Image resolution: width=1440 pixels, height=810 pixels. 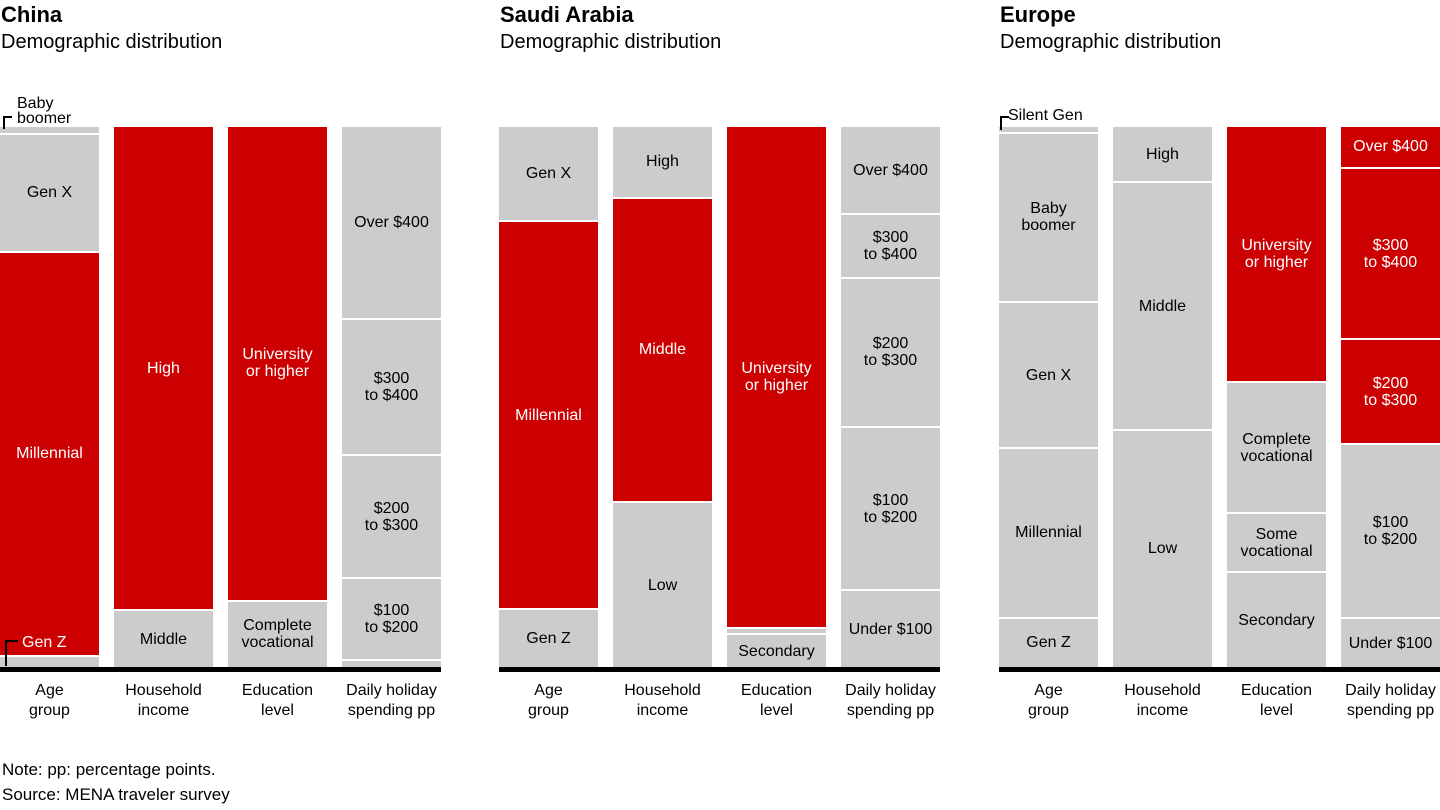 What do you see at coordinates (49, 700) in the screenshot?
I see `column-label-china-age-group: Age group` at bounding box center [49, 700].